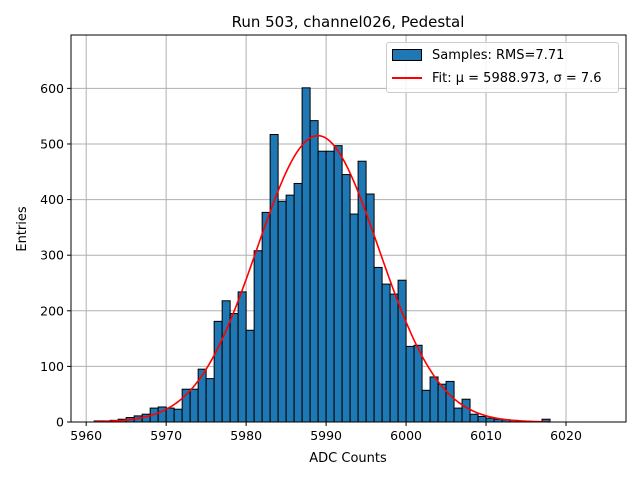  Describe the element at coordinates (86, 435) in the screenshot. I see `x-tick-label: 5960` at that location.